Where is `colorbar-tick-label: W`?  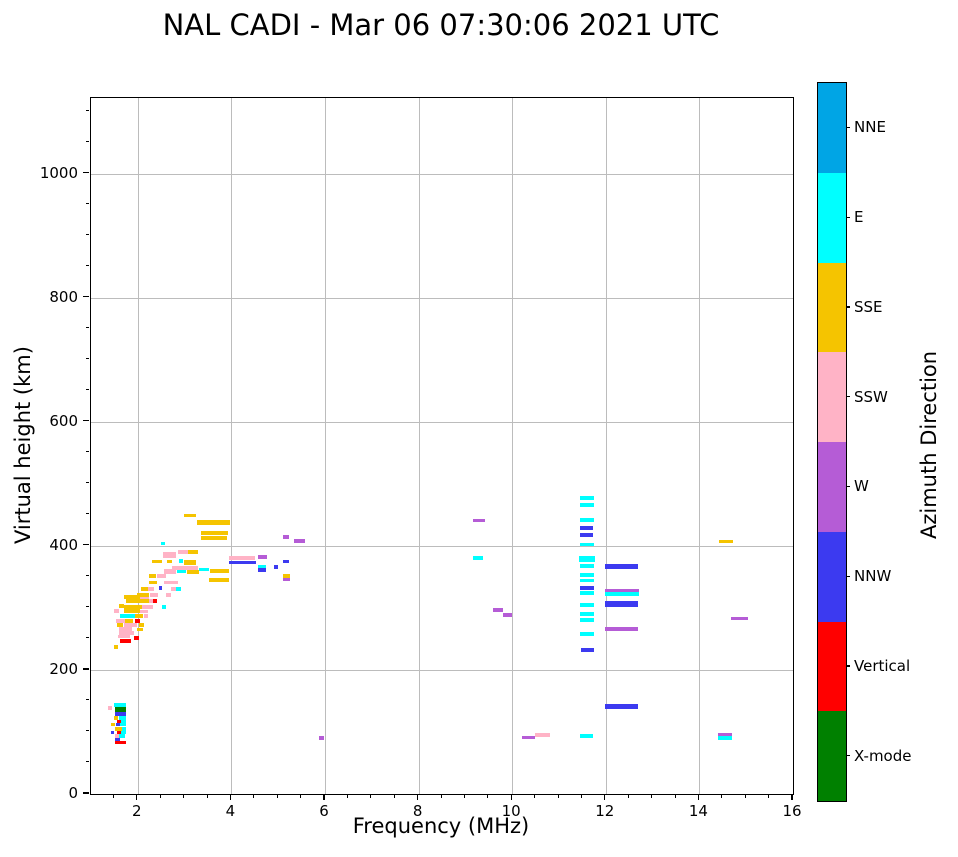 colorbar-tick-label: W is located at coordinates (861, 486).